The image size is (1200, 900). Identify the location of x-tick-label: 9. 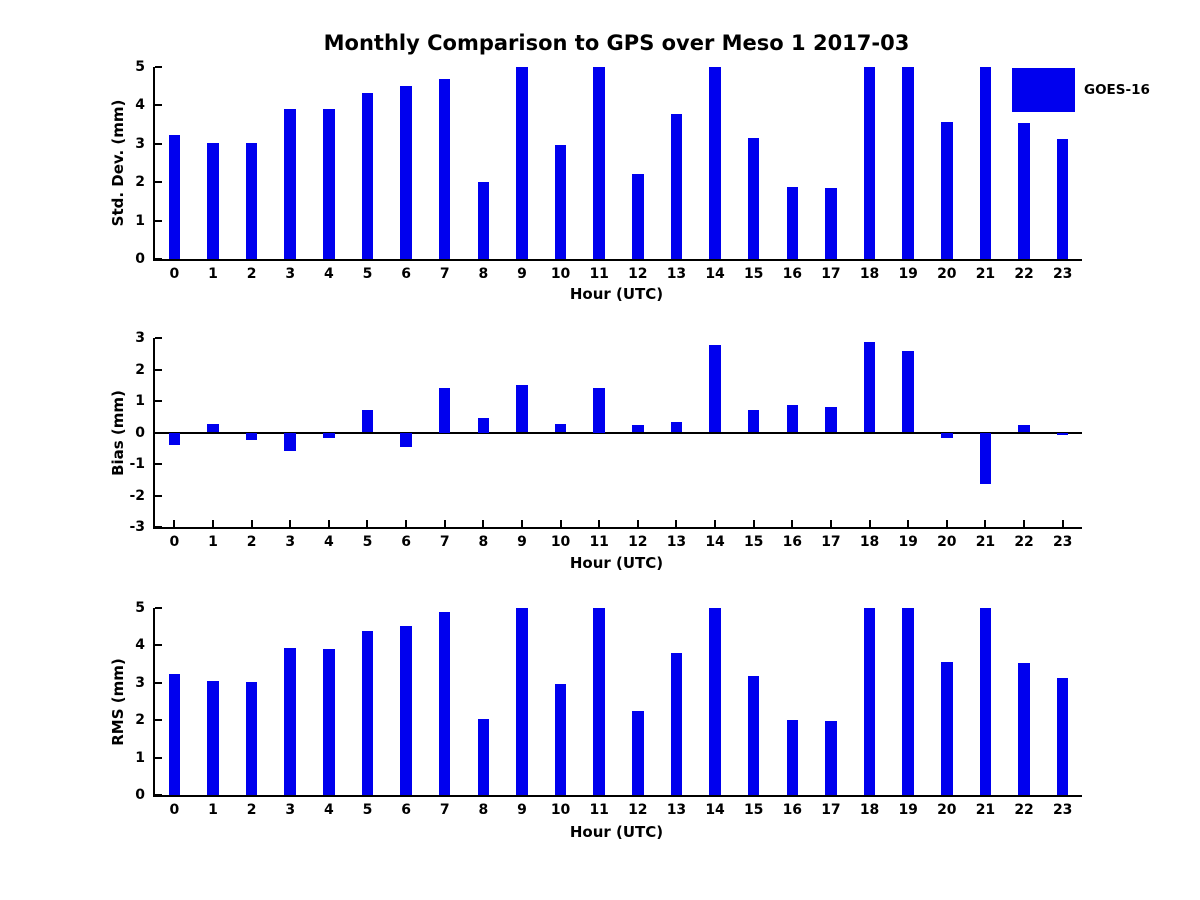
(522, 542).